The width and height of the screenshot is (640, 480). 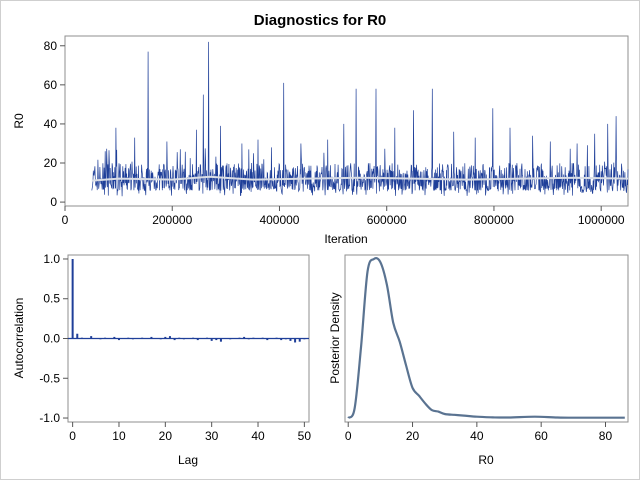 I want to click on trace-y-tick-label: 40, so click(x=51, y=124).